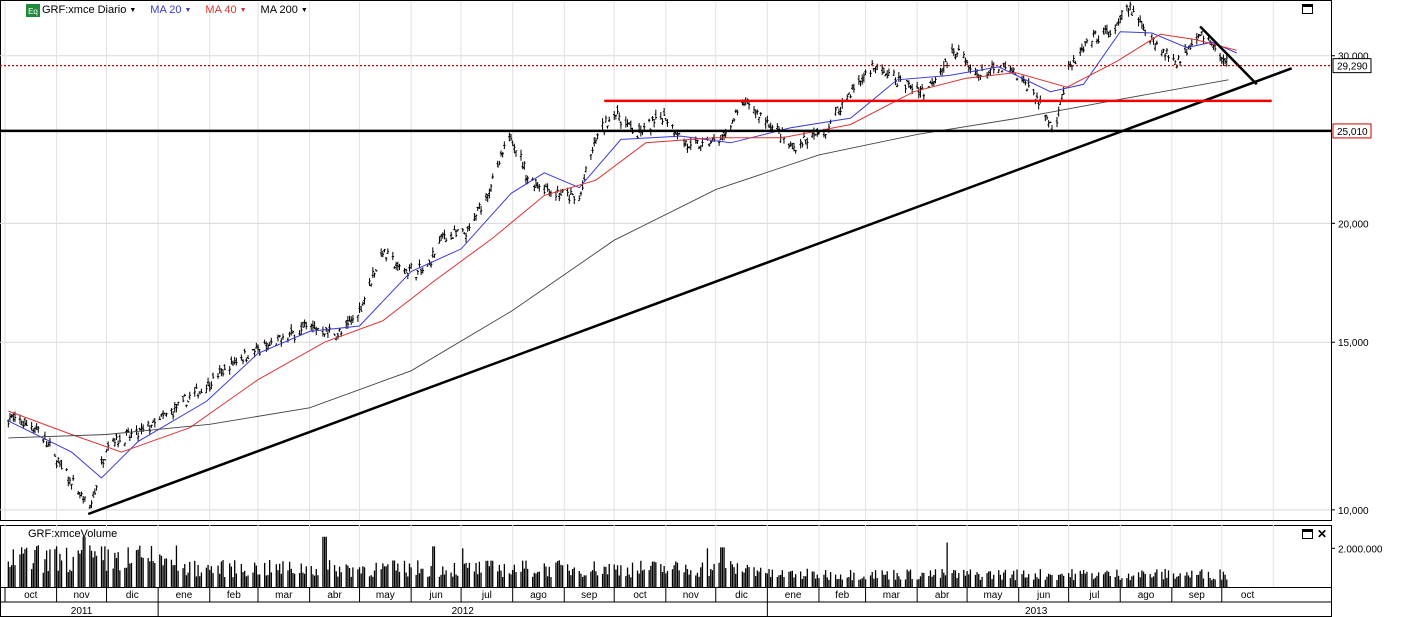  What do you see at coordinates (435, 595) in the screenshot?
I see `month-label: jun` at bounding box center [435, 595].